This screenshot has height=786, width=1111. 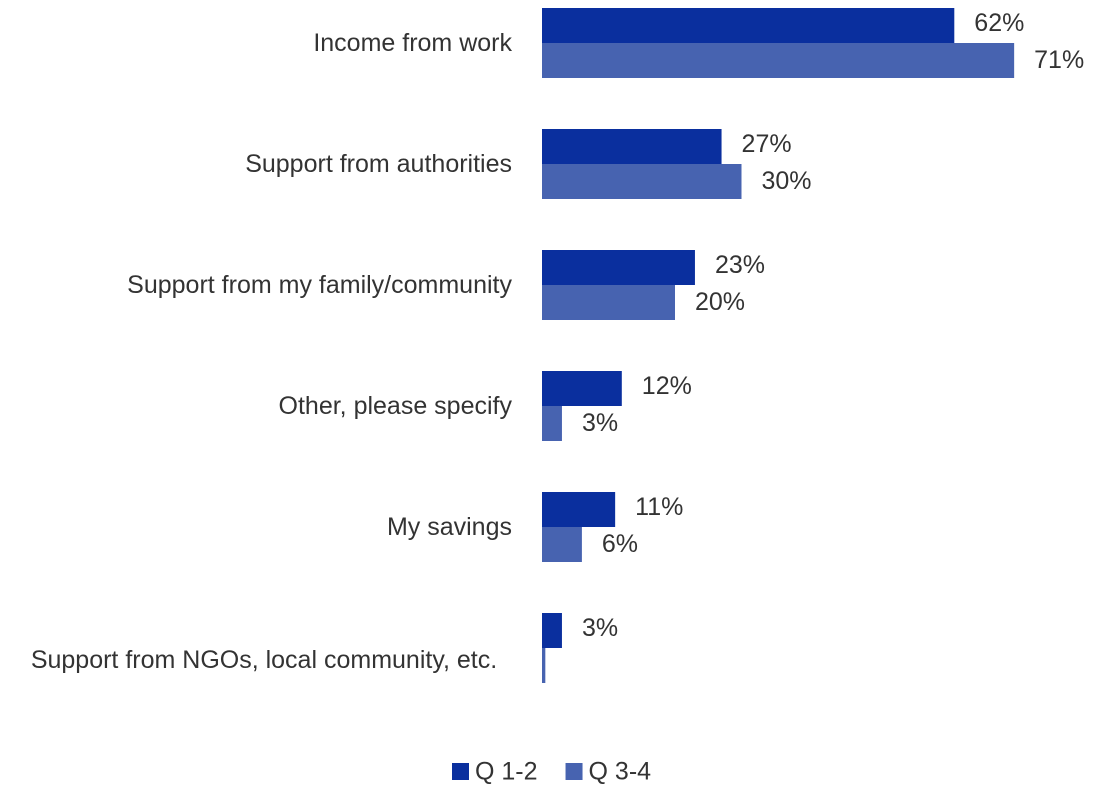 What do you see at coordinates (378, 164) in the screenshot?
I see `category-label: Support from authorities` at bounding box center [378, 164].